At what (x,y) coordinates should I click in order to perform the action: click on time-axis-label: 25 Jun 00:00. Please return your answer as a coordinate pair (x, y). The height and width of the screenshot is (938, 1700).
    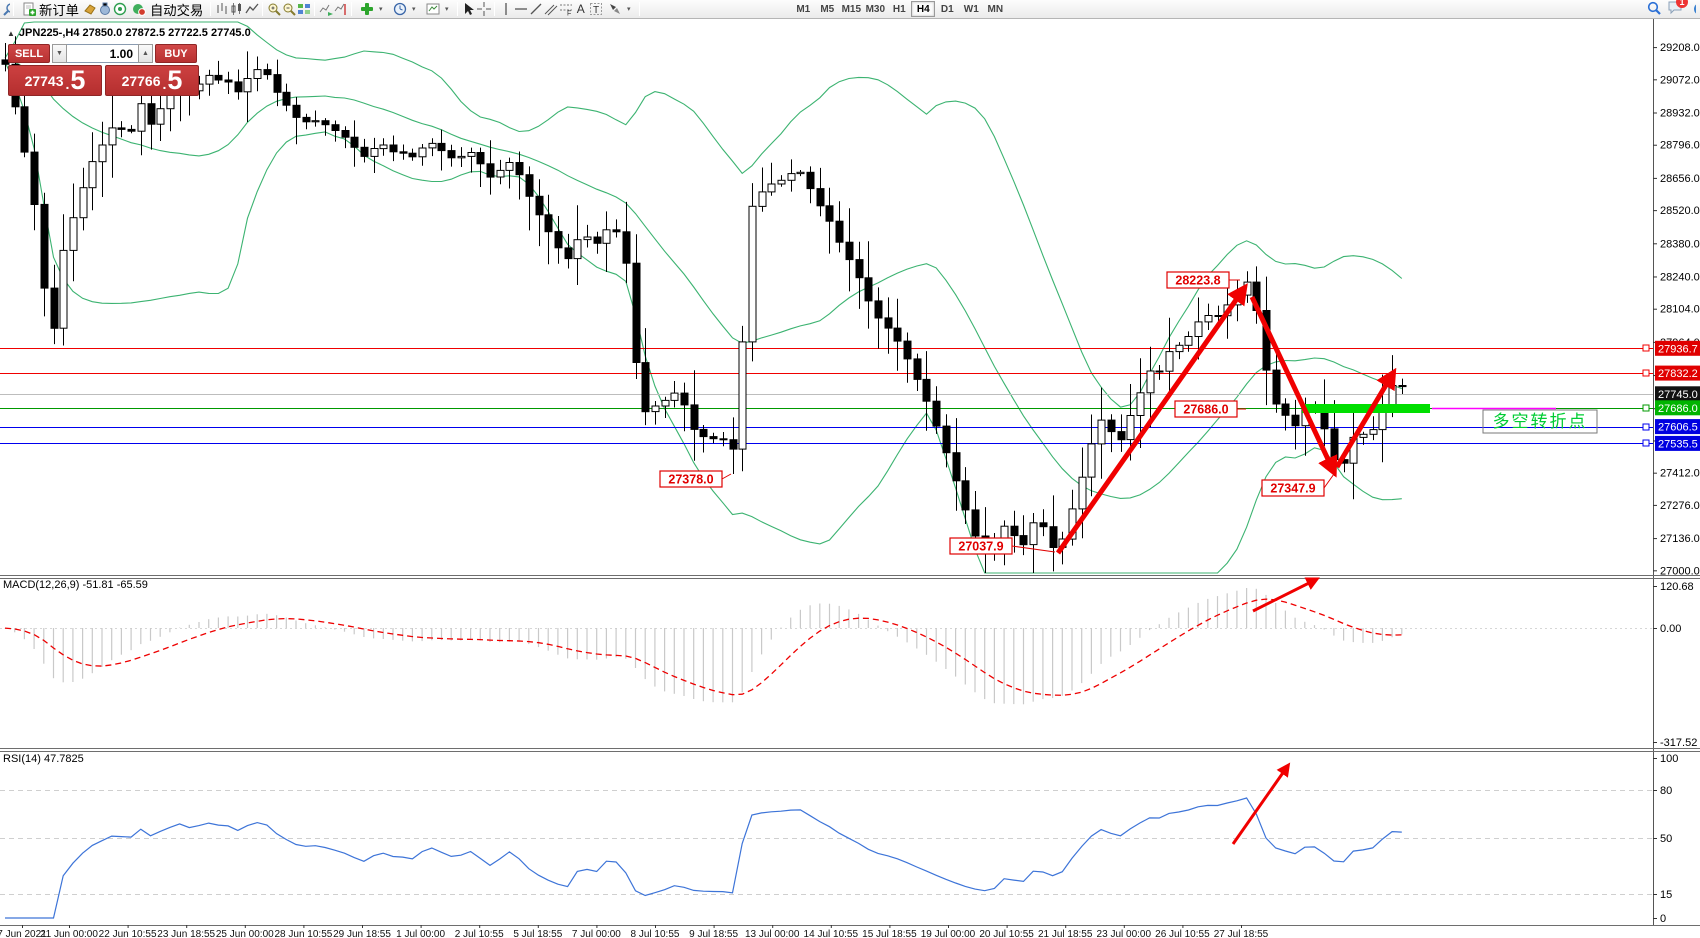
    Looking at the image, I should click on (245, 933).